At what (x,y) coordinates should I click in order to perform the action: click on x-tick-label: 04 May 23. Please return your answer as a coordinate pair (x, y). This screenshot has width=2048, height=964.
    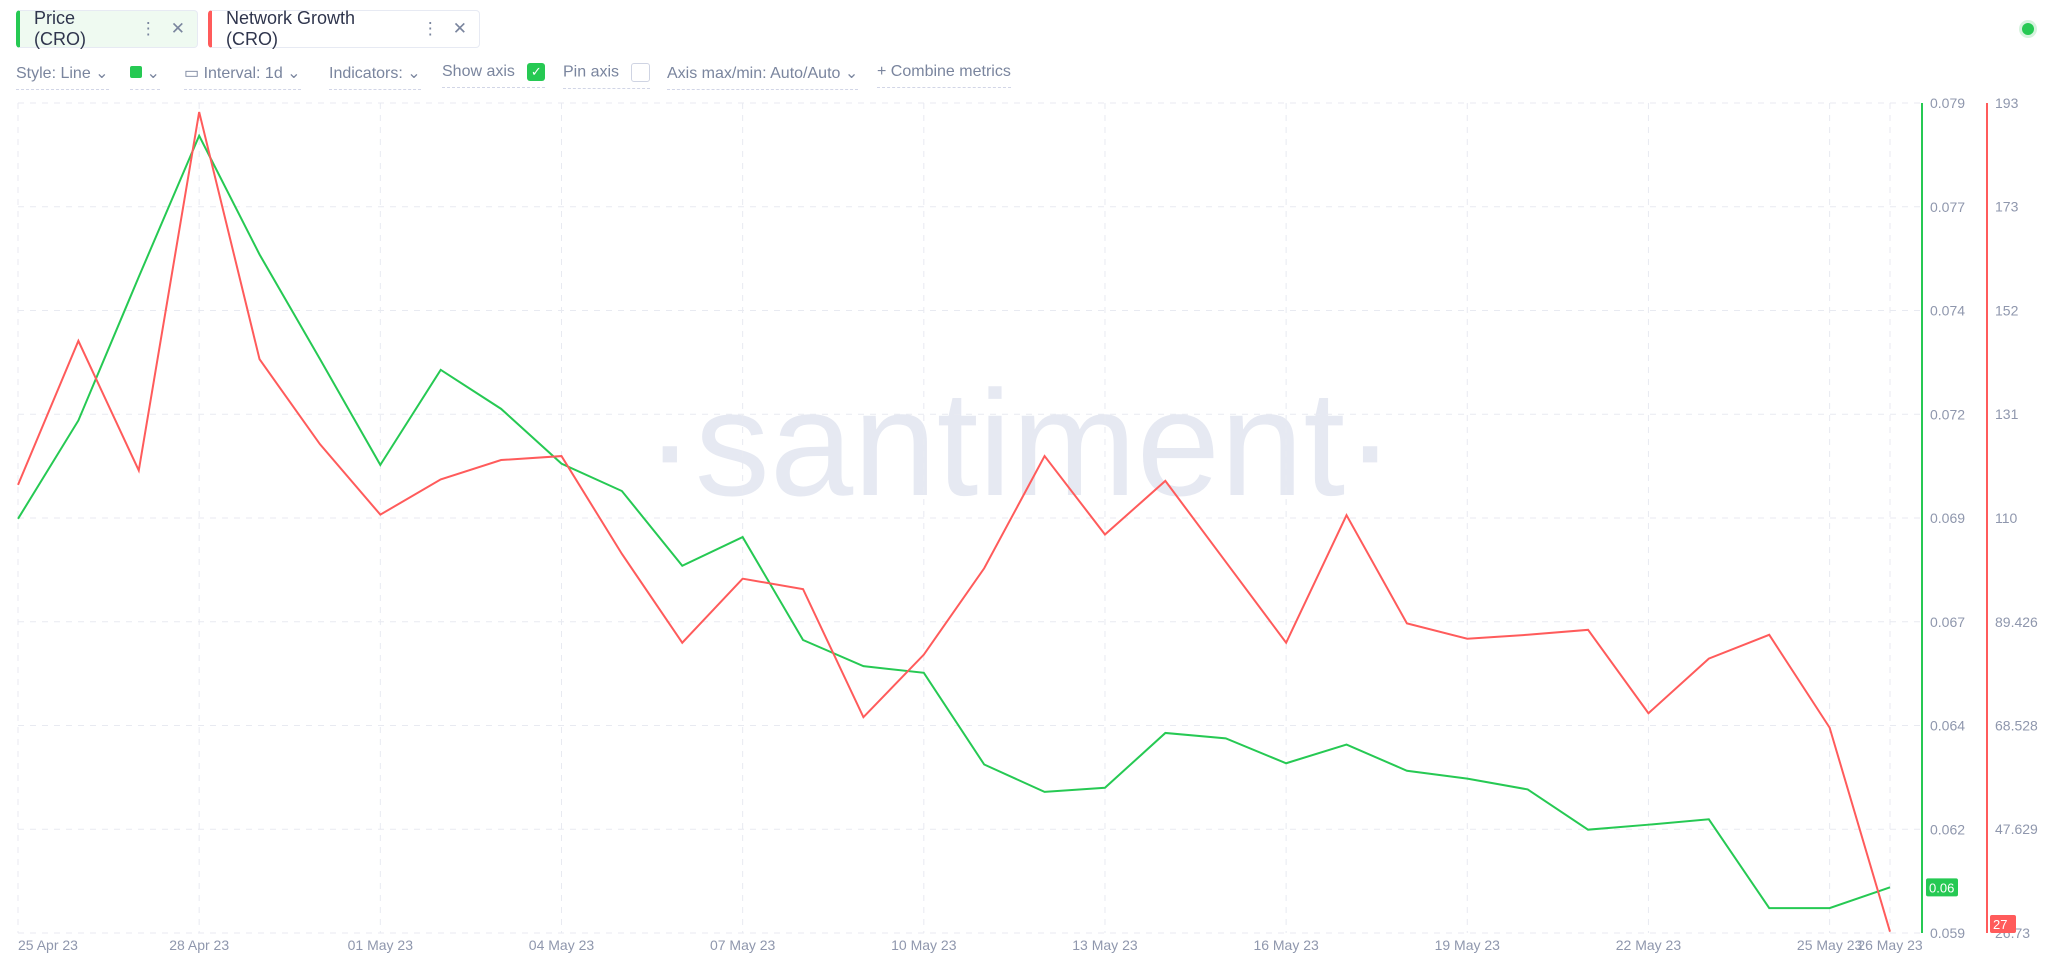
    Looking at the image, I should click on (562, 945).